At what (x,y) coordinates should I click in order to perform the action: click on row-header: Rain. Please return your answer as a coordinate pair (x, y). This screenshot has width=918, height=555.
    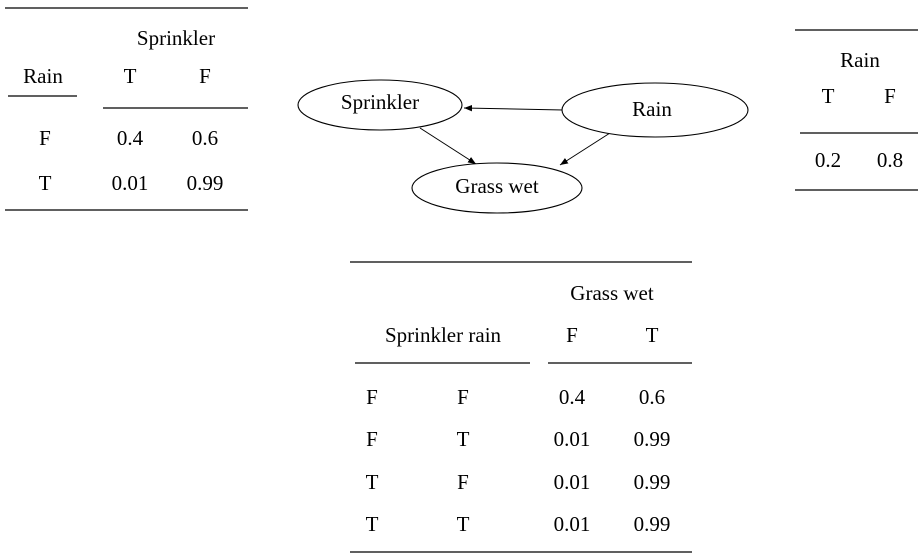
    Looking at the image, I should click on (43, 76).